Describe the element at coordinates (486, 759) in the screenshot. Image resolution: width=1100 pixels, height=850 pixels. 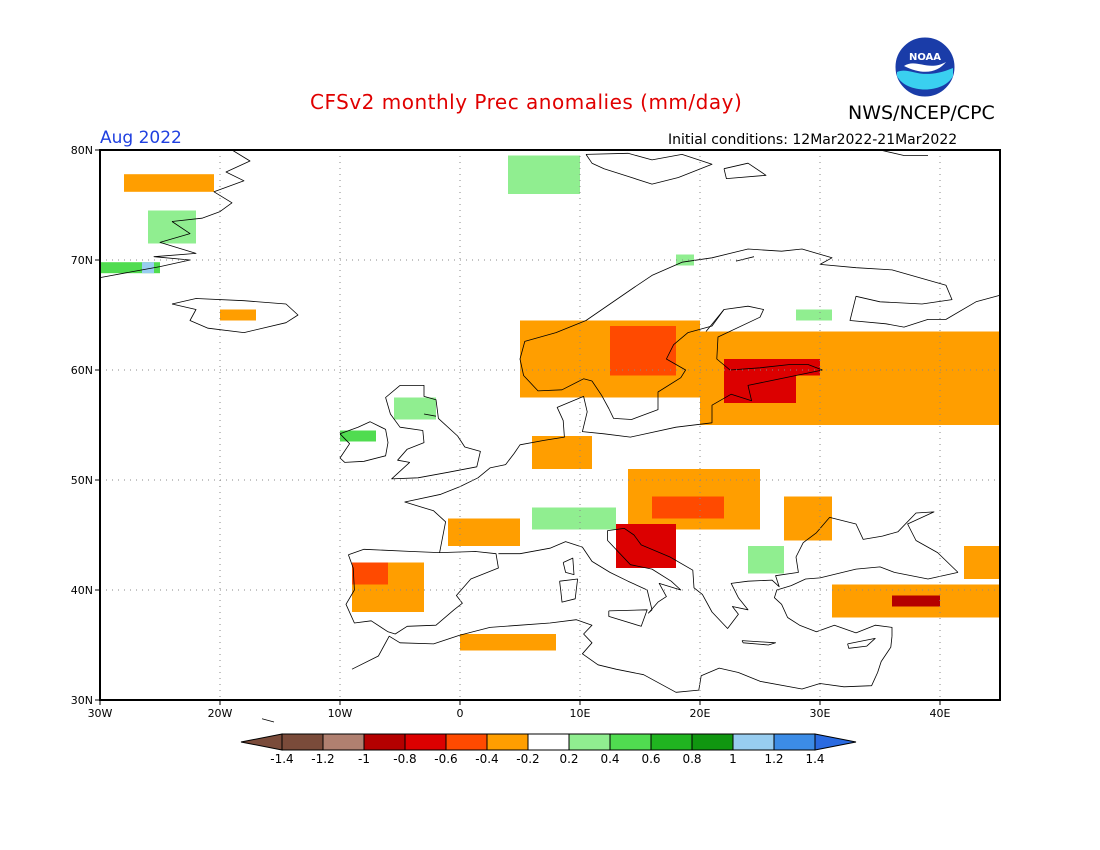
I see `colorbar-label: -0.4` at that location.